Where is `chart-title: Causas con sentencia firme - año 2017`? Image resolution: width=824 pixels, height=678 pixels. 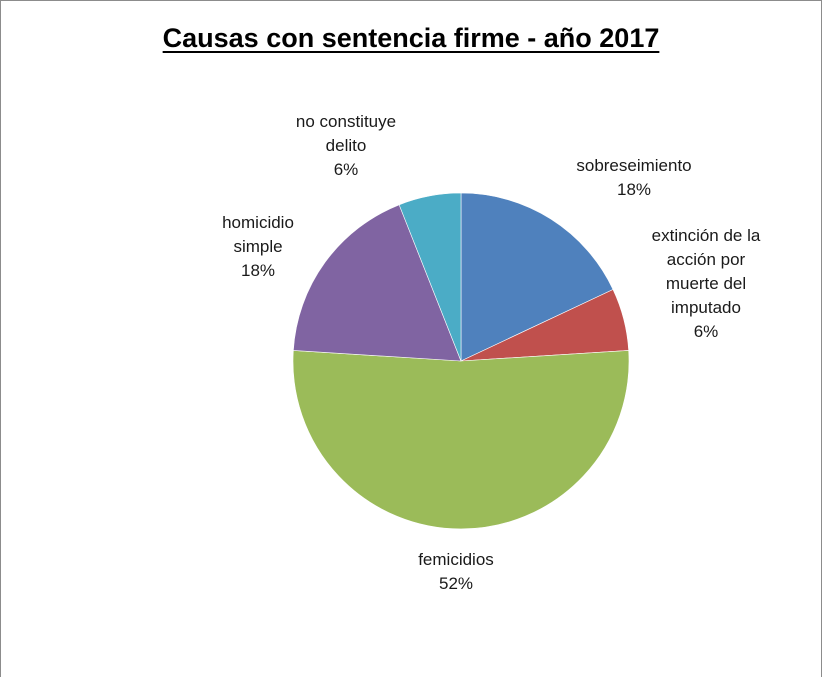 chart-title: Causas con sentencia firme - año 2017 is located at coordinates (411, 38).